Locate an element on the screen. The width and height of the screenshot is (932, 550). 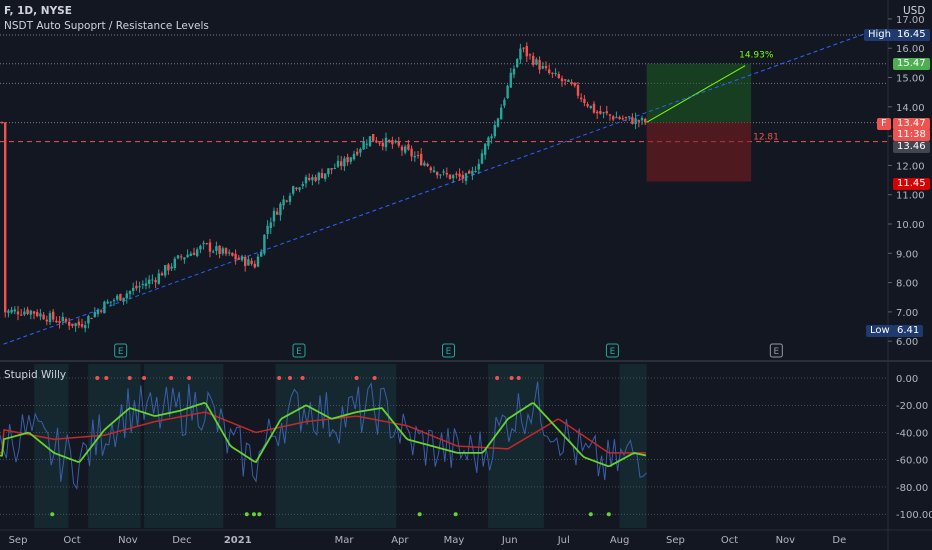
stop-price-tag: 11.45 is located at coordinates (911, 184).